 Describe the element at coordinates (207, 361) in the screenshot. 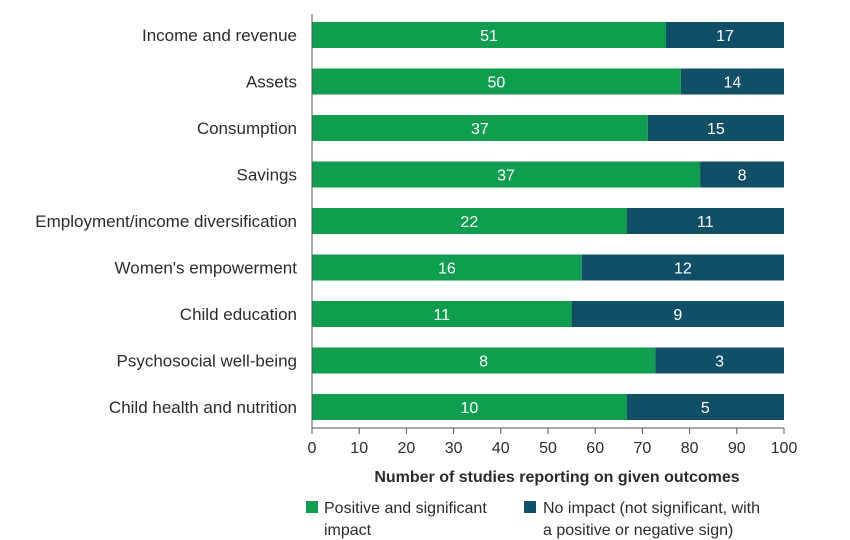

I see `category-label: Psychosocial well-being` at that location.